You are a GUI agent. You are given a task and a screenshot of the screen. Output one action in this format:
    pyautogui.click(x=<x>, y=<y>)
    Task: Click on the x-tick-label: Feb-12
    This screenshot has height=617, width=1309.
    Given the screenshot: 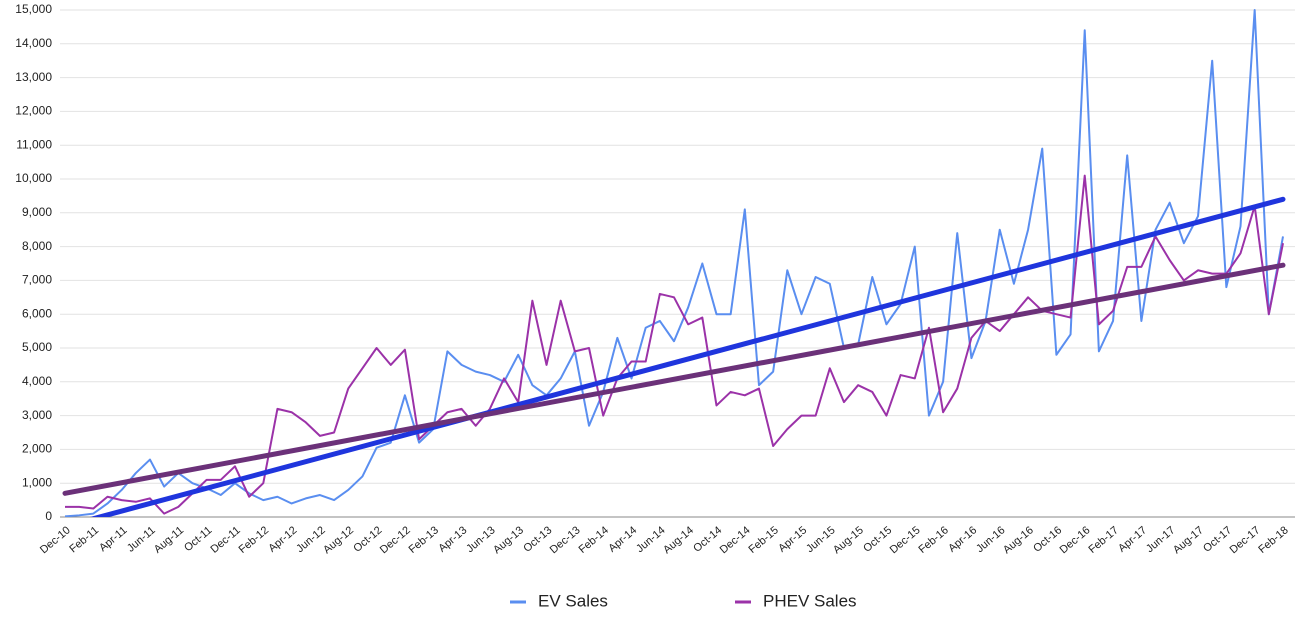 What is the action you would take?
    pyautogui.click(x=254, y=540)
    